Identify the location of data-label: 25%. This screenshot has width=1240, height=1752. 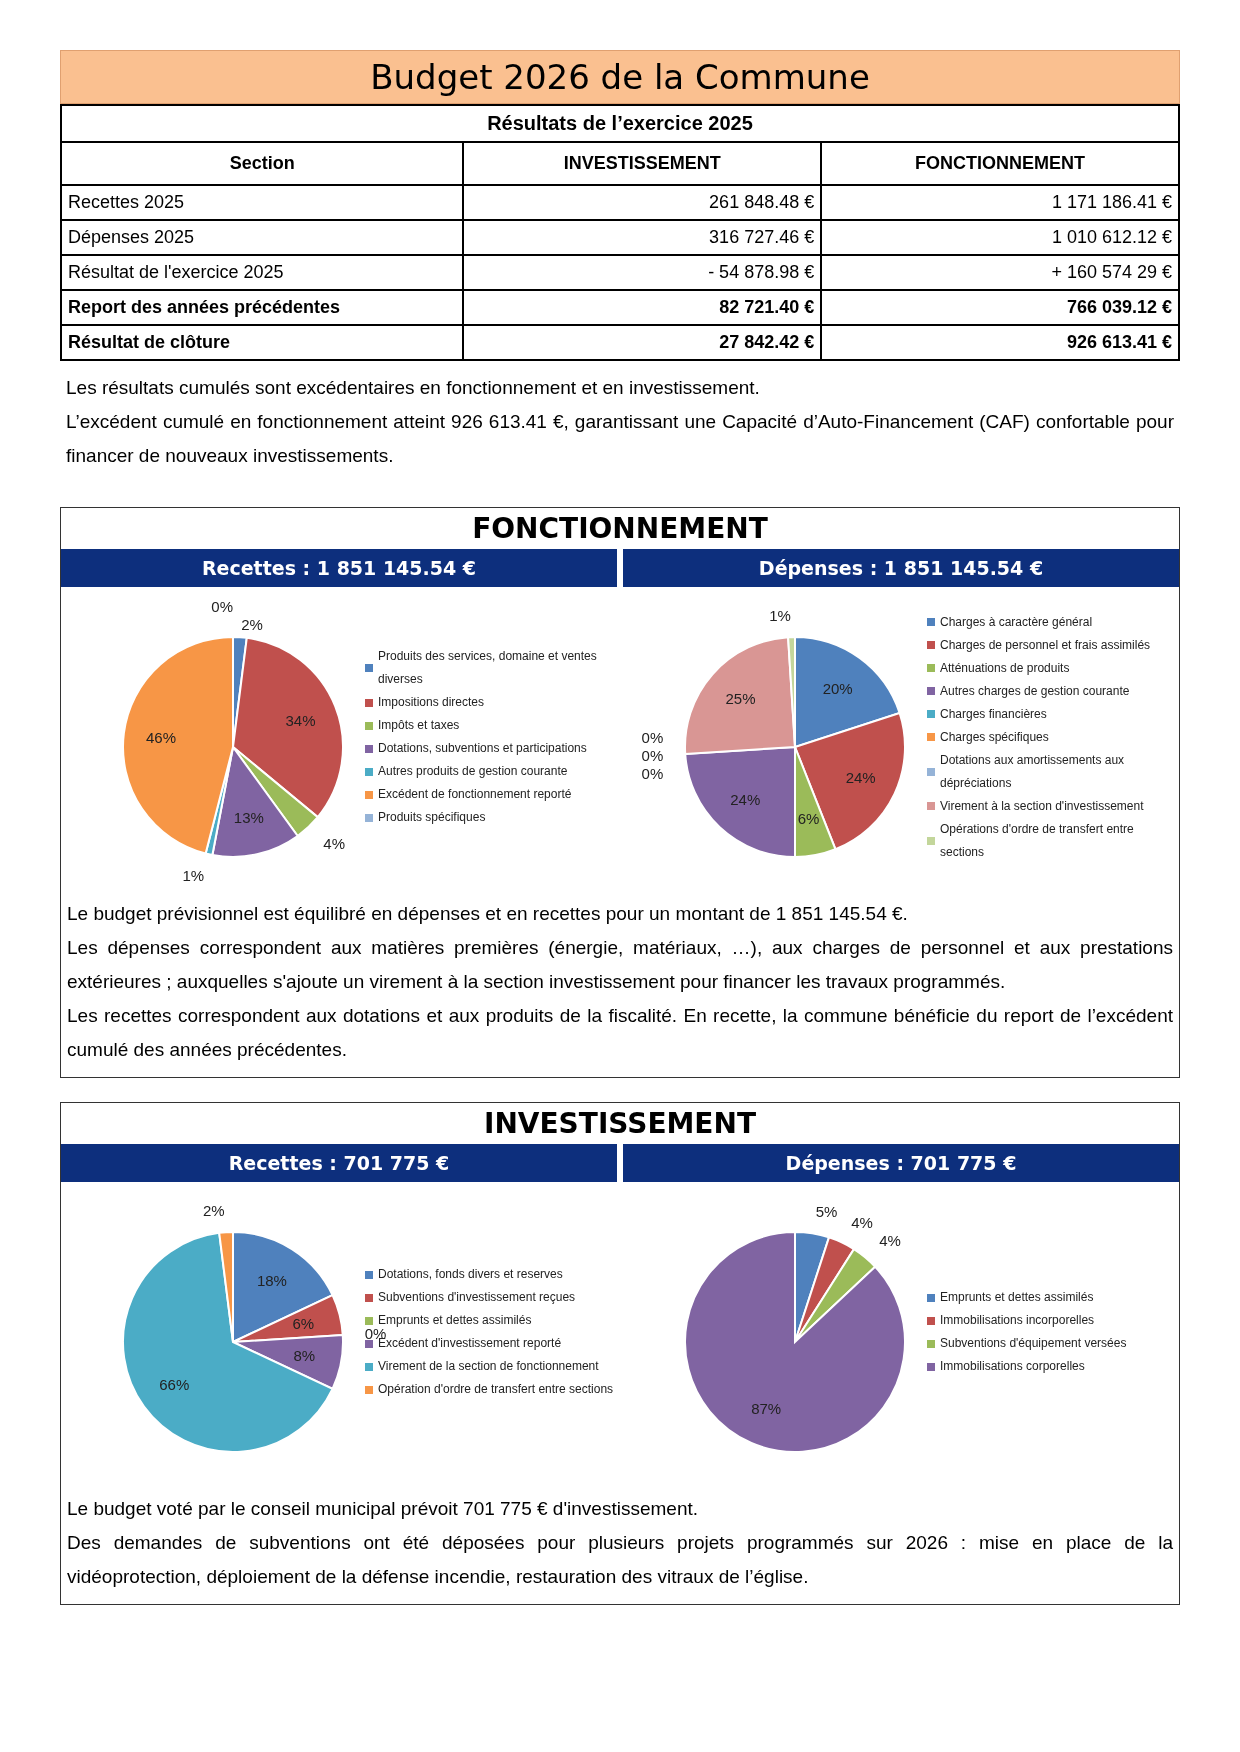
(740, 699).